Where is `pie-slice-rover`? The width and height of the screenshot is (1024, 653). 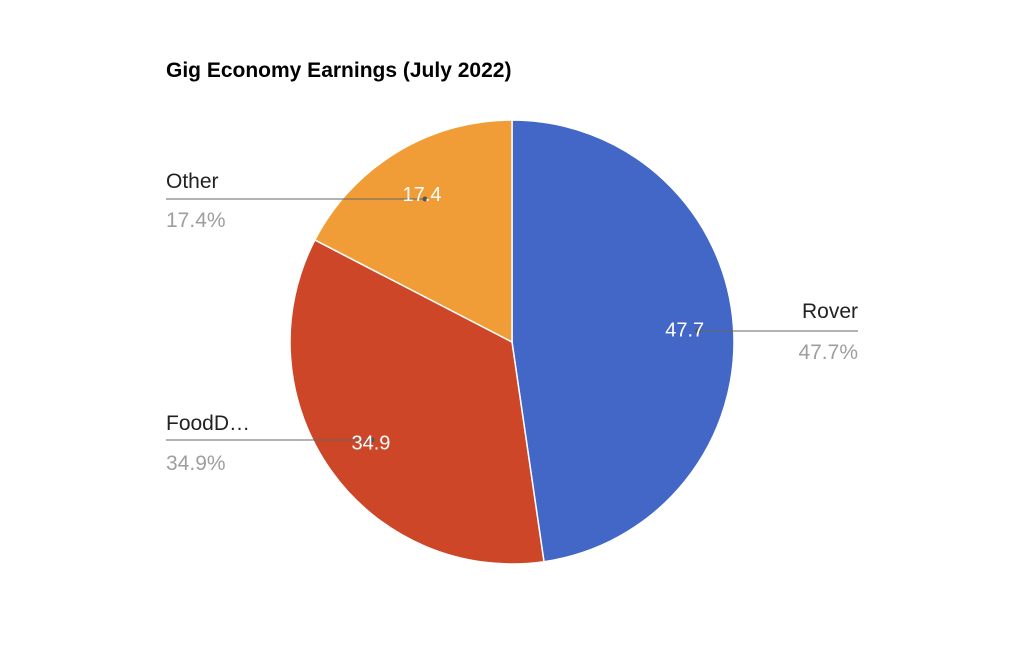
pie-slice-rover is located at coordinates (623, 341).